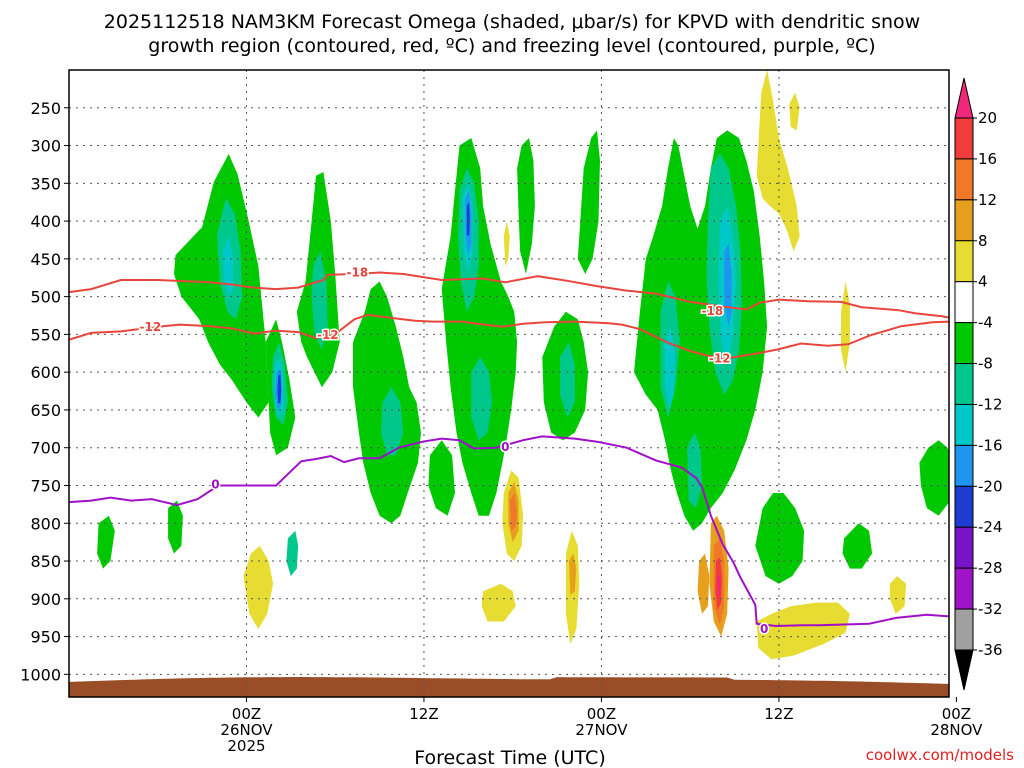 The image size is (1024, 768). I want to click on x-tick-label: 28NOV, so click(956, 730).